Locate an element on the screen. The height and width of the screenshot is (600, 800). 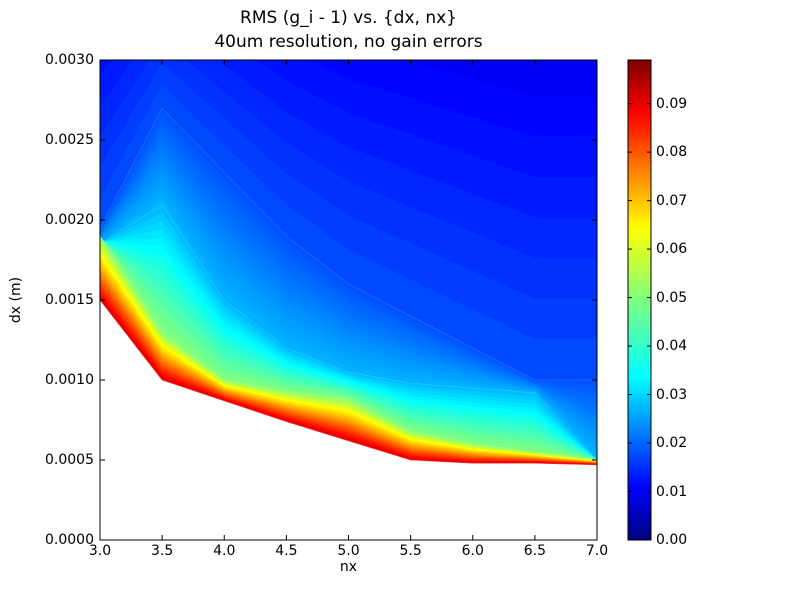
x-tick-label: 5.5 is located at coordinates (410, 551).